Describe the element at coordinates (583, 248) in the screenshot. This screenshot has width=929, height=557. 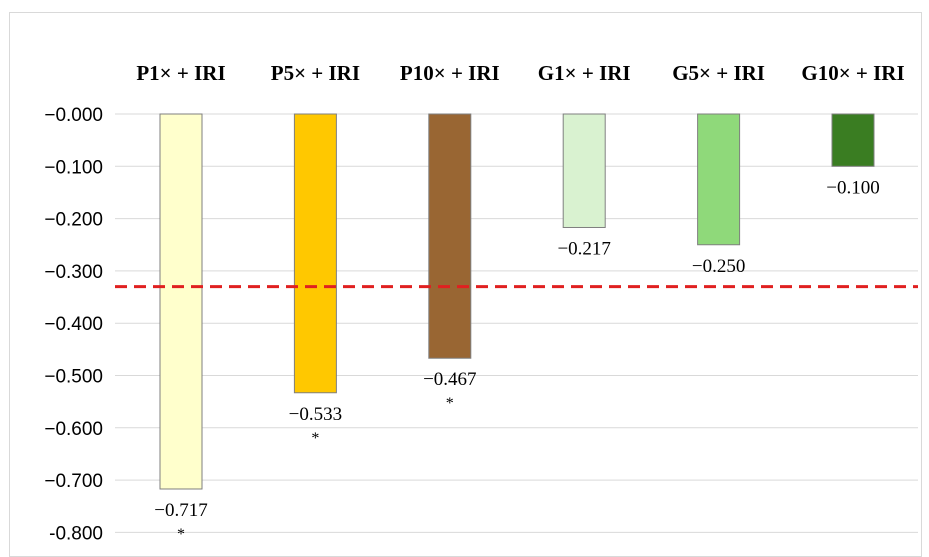
I see `data-label: −0.217` at that location.